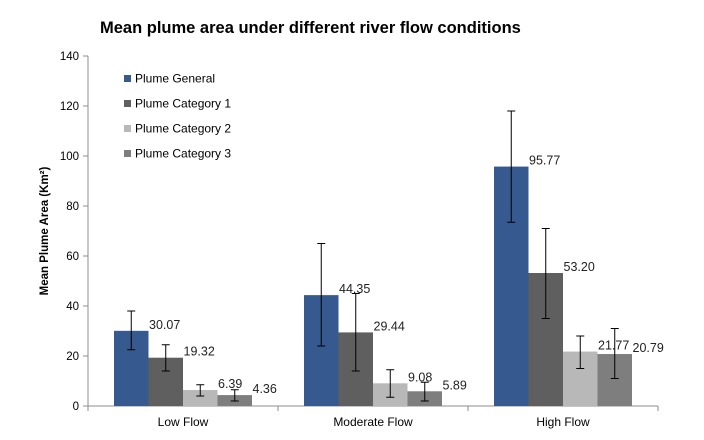 The image size is (704, 440). Describe the element at coordinates (183, 129) in the screenshot. I see `legend-entry: Plume Category 2` at that location.